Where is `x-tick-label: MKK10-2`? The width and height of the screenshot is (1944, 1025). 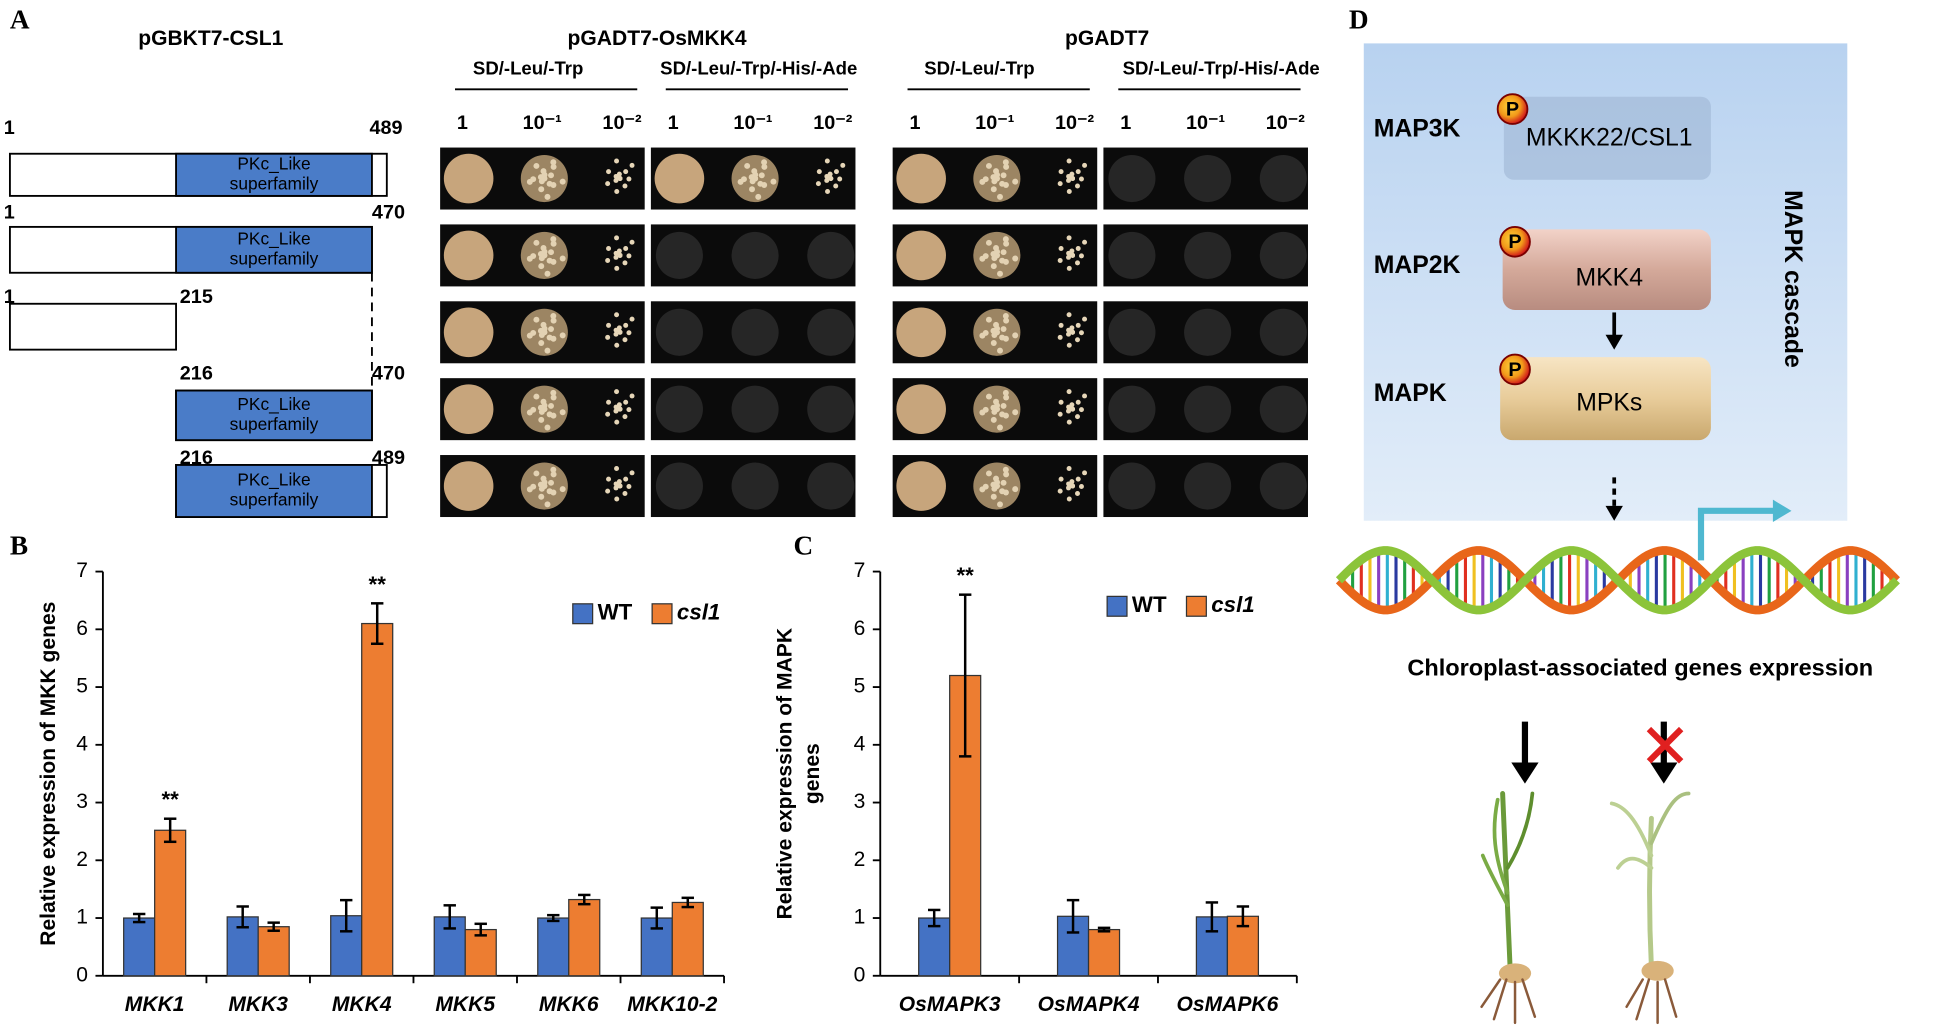 x-tick-label: MKK10-2 is located at coordinates (672, 1004).